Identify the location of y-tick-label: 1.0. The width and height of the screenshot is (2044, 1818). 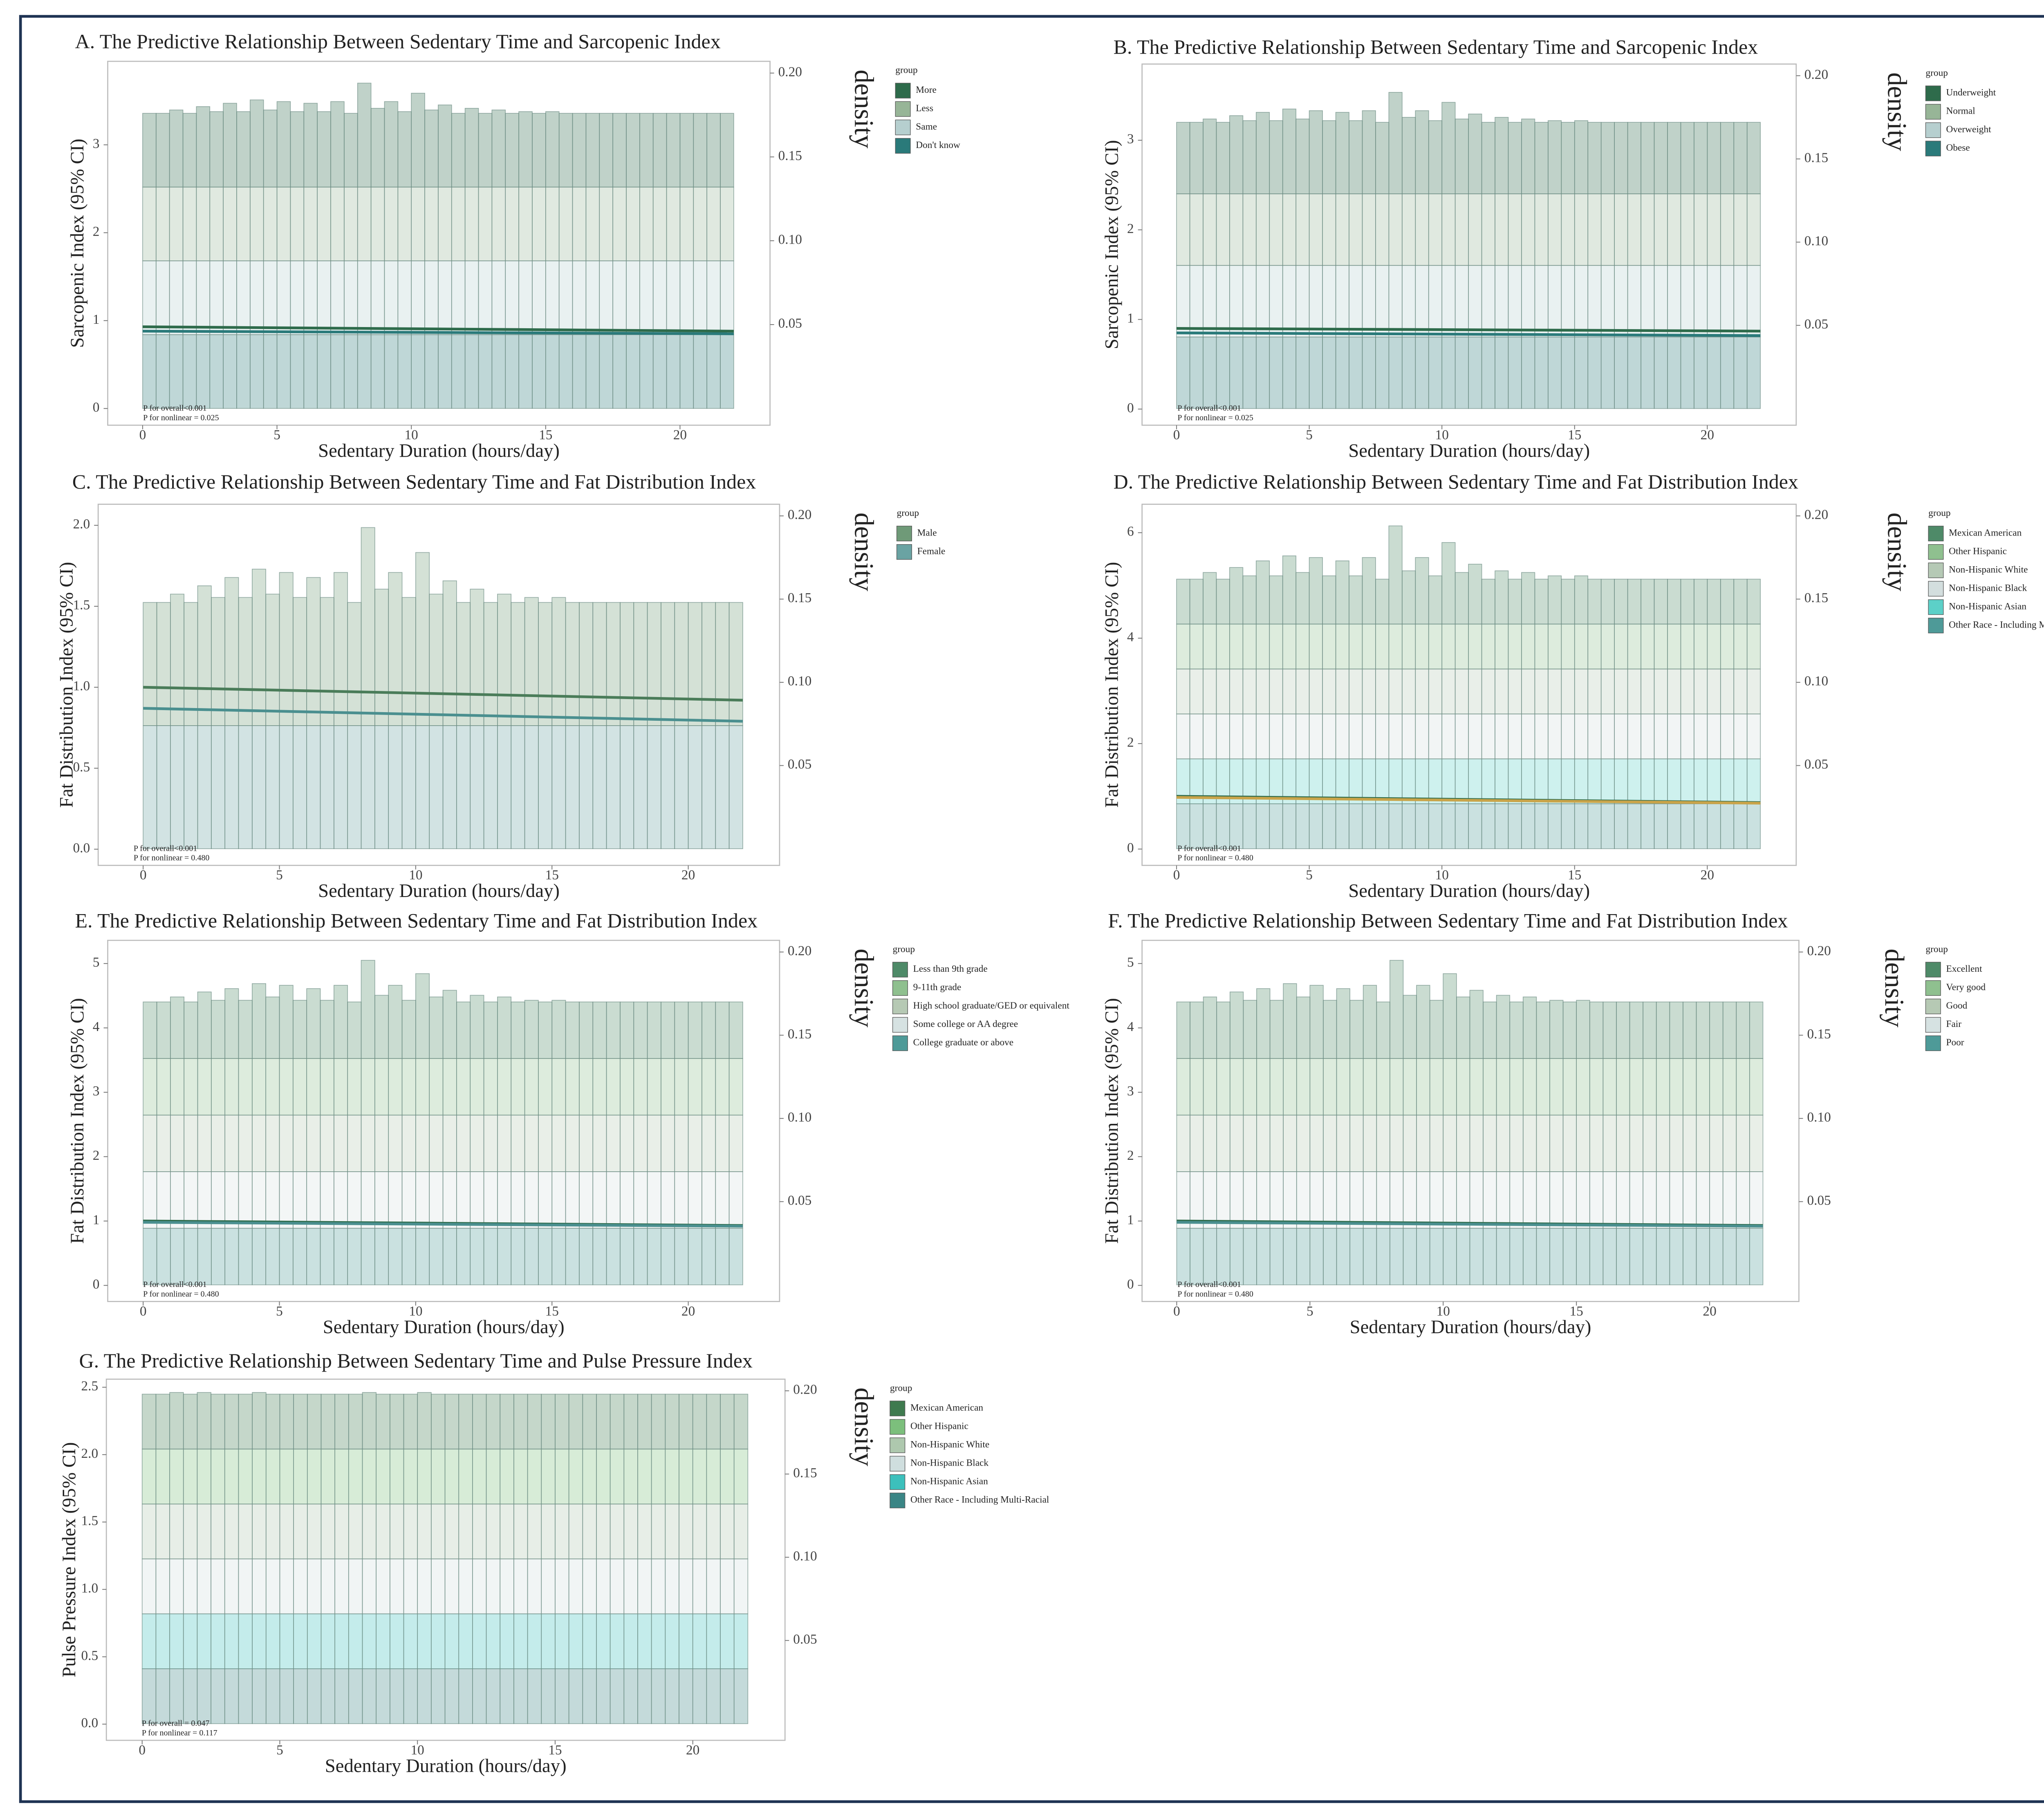
(90, 1588).